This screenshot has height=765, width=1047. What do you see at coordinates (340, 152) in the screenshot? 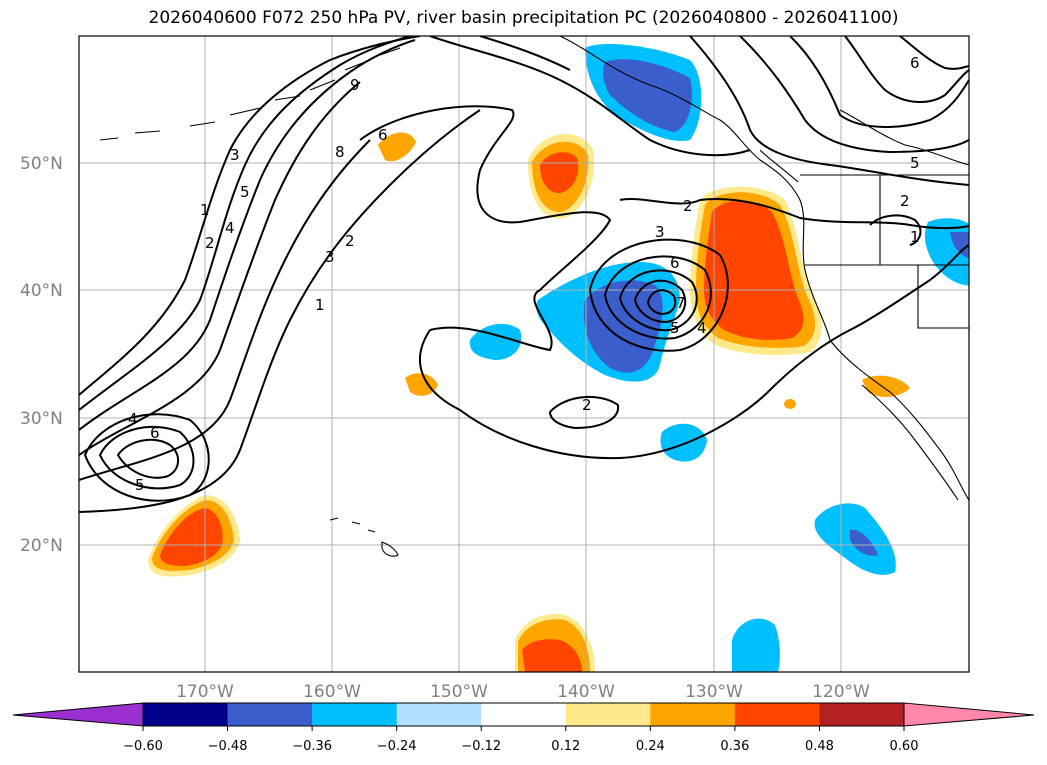
I see `contour-label: 8` at bounding box center [340, 152].